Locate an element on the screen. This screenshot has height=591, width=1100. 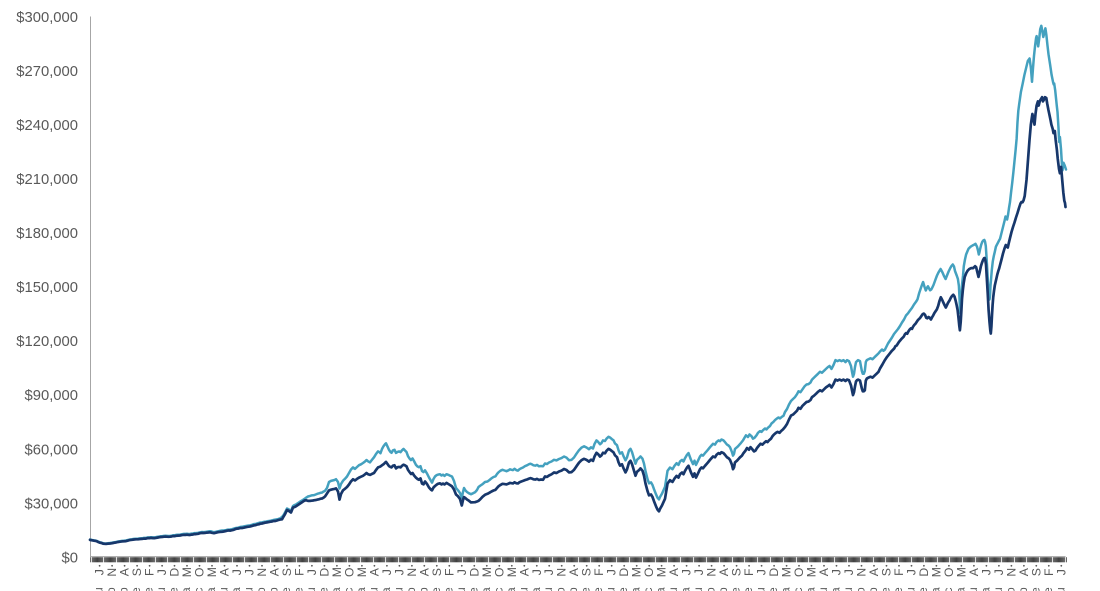
svg-text: $180,000 is located at coordinates (47, 234).